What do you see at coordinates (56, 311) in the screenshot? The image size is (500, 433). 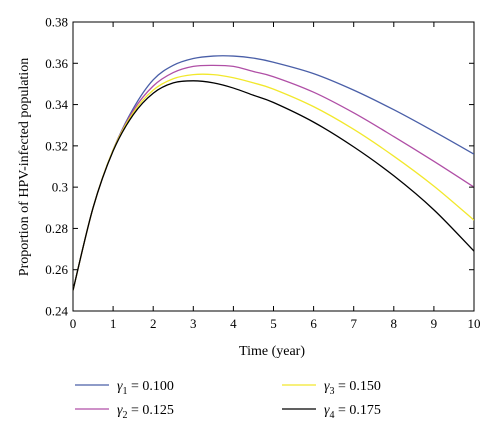 I see `y-tick-label: 0.24` at bounding box center [56, 311].